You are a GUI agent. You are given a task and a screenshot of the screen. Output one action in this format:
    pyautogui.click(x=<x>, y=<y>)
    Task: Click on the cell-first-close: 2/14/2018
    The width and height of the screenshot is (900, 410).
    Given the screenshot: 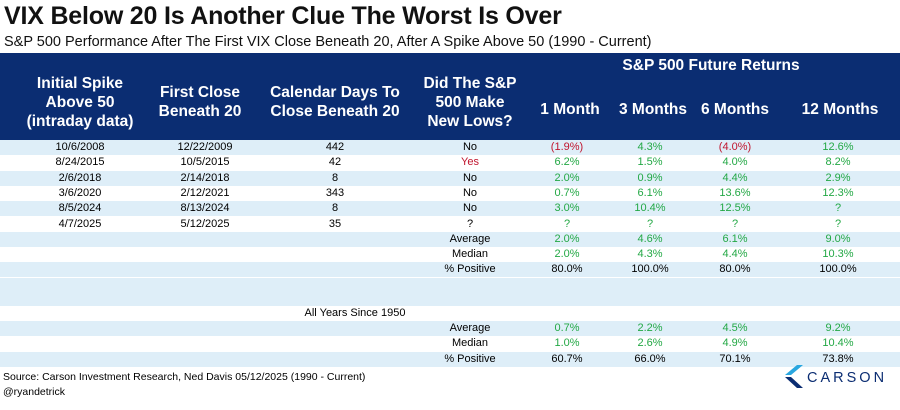 What is the action you would take?
    pyautogui.click(x=205, y=177)
    